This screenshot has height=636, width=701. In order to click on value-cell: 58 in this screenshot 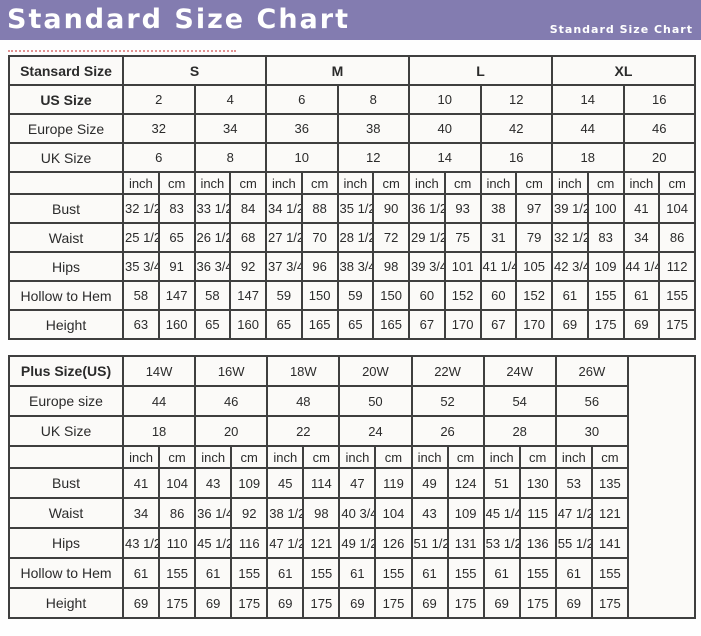, I will do `click(141, 295)`.